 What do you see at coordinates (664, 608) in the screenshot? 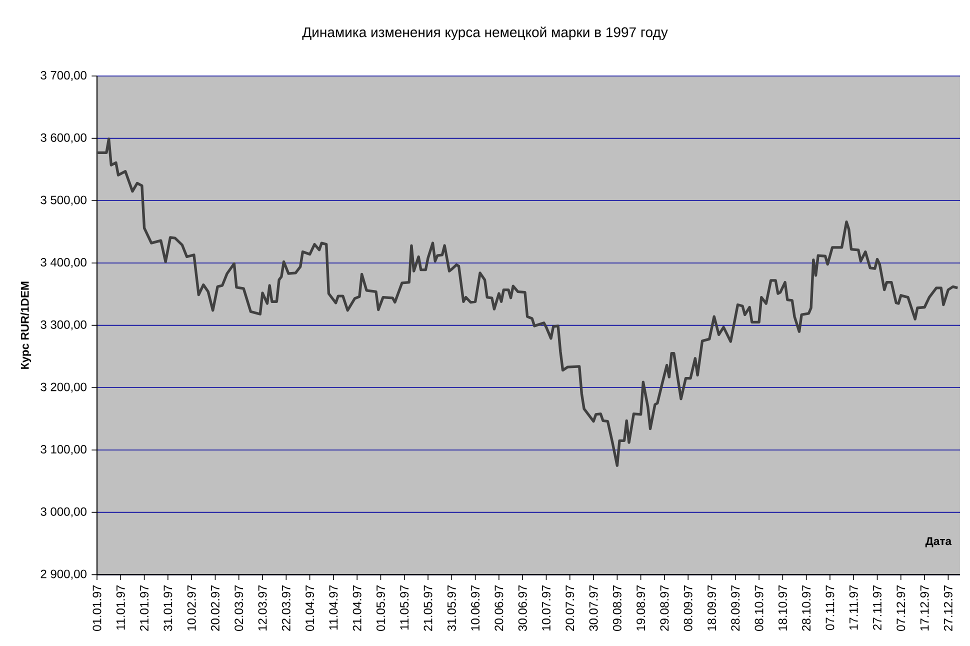
I see `x-tick-label: 29.08.97` at bounding box center [664, 608].